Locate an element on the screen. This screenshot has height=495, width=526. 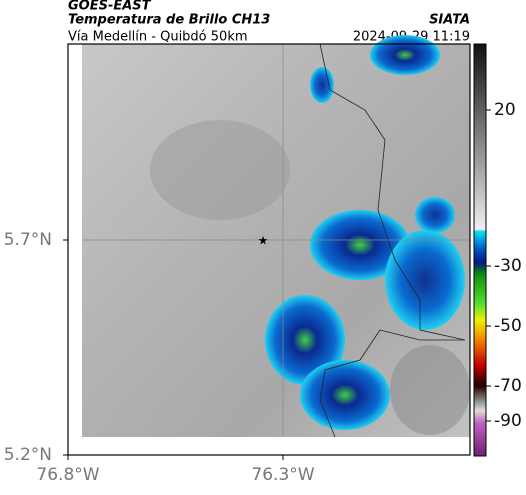
colorbar-label: 20 is located at coordinates (505, 110).